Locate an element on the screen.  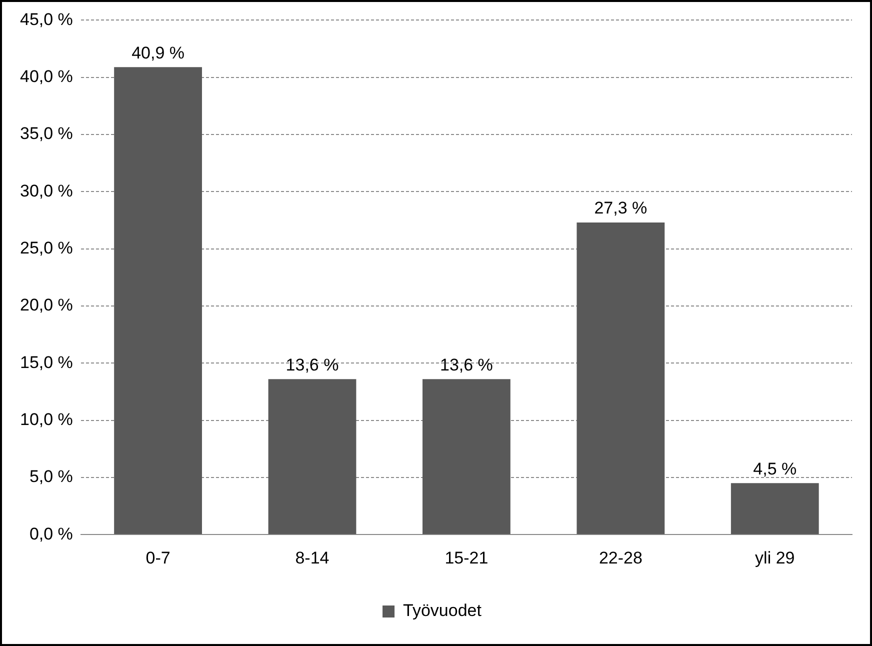
y-tick-label: 30,0 % is located at coordinates (46, 190).